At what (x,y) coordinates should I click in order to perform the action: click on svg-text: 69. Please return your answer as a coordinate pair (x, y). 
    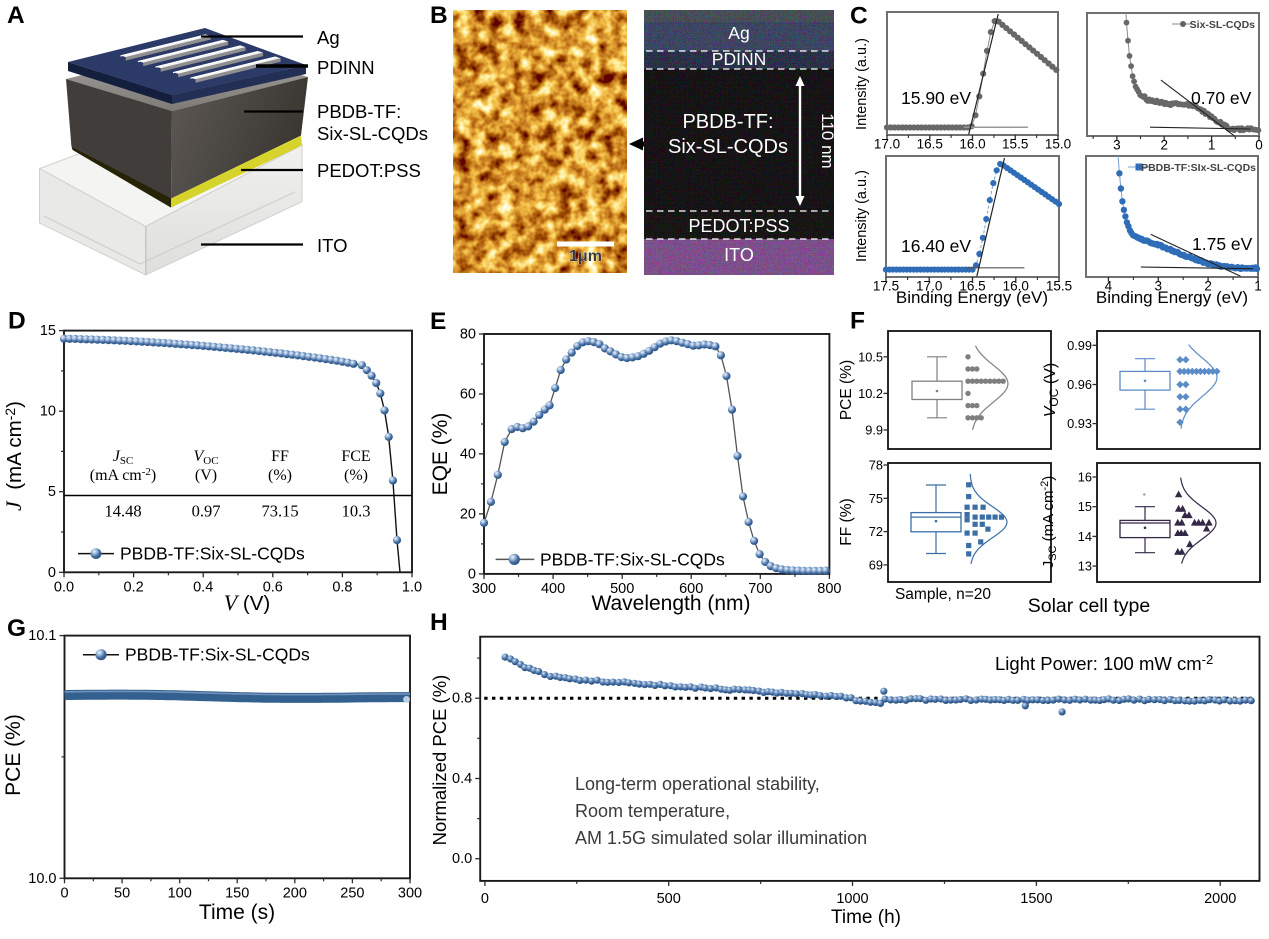
    Looking at the image, I should click on (876, 564).